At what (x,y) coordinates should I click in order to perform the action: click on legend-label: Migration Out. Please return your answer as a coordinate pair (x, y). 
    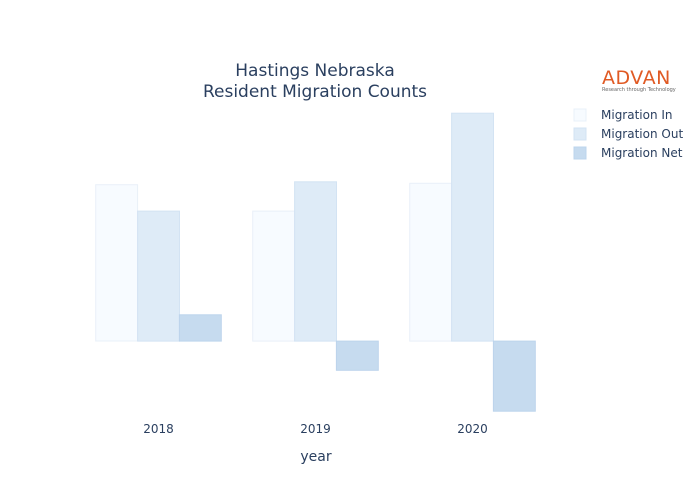
    Looking at the image, I should click on (642, 134).